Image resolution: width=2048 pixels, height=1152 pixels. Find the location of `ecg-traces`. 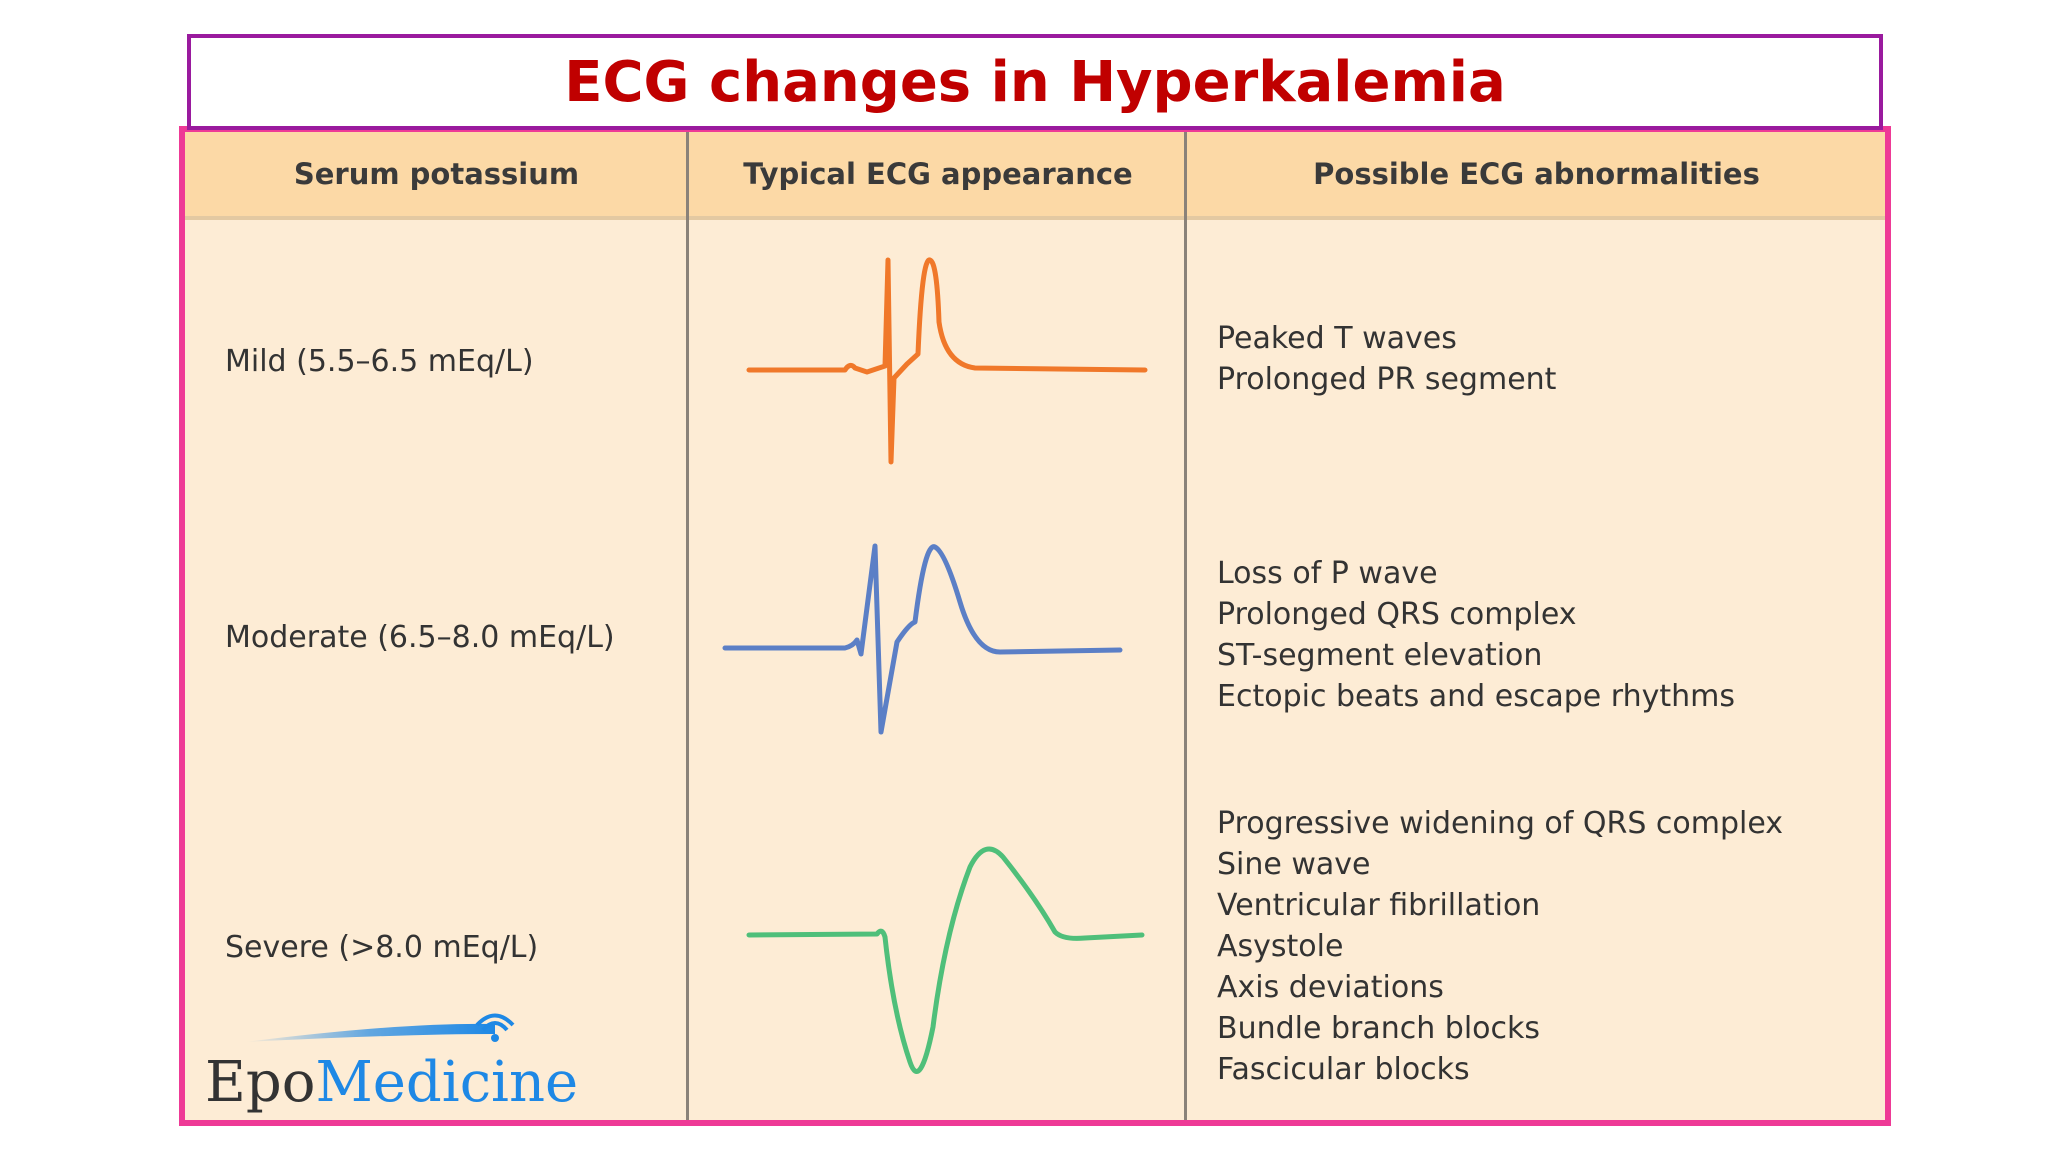

ecg-traces is located at coordinates (935, 665).